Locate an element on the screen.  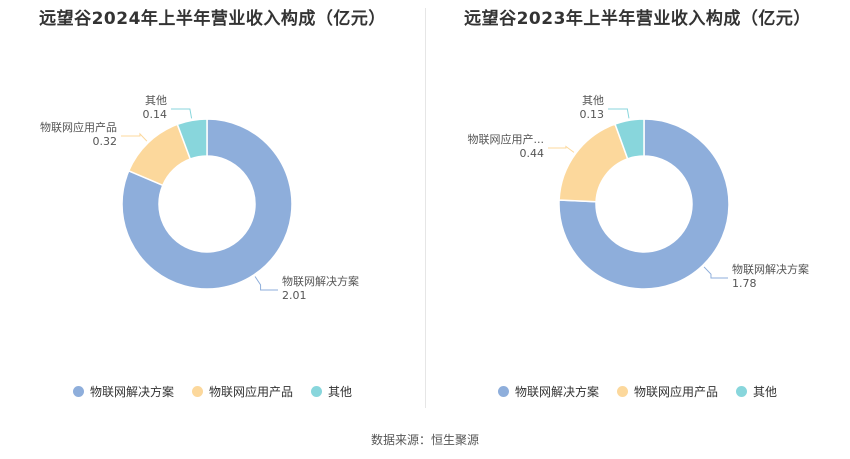
slice-label: 物联网应用产品 is located at coordinates (78, 127).